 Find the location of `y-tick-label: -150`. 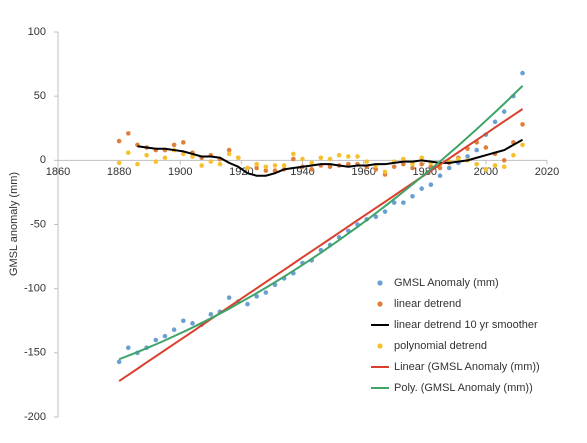

y-tick-label: -150 is located at coordinates (35, 353).